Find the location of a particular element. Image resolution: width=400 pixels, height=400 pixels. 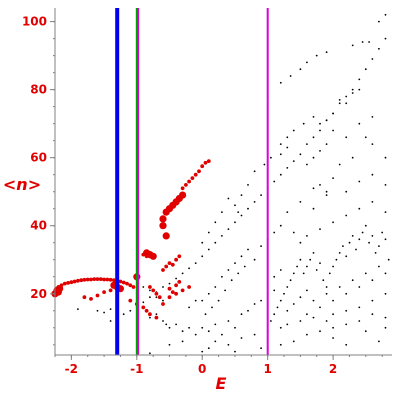

x-tick-label: -1 is located at coordinates (136, 369).